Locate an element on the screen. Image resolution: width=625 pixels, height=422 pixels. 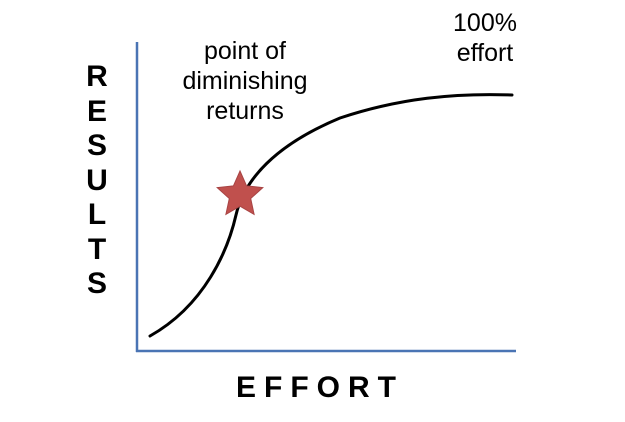
y-axis-label-letter: T is located at coordinates (97, 249).